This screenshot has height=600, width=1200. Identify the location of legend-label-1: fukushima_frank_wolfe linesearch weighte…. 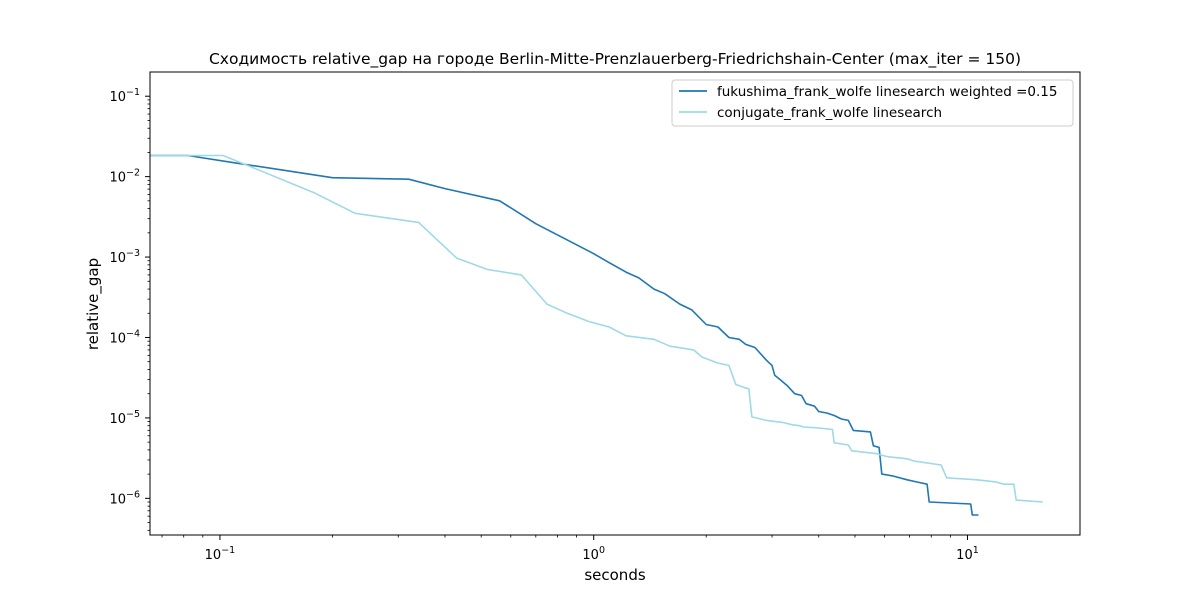
(887, 92).